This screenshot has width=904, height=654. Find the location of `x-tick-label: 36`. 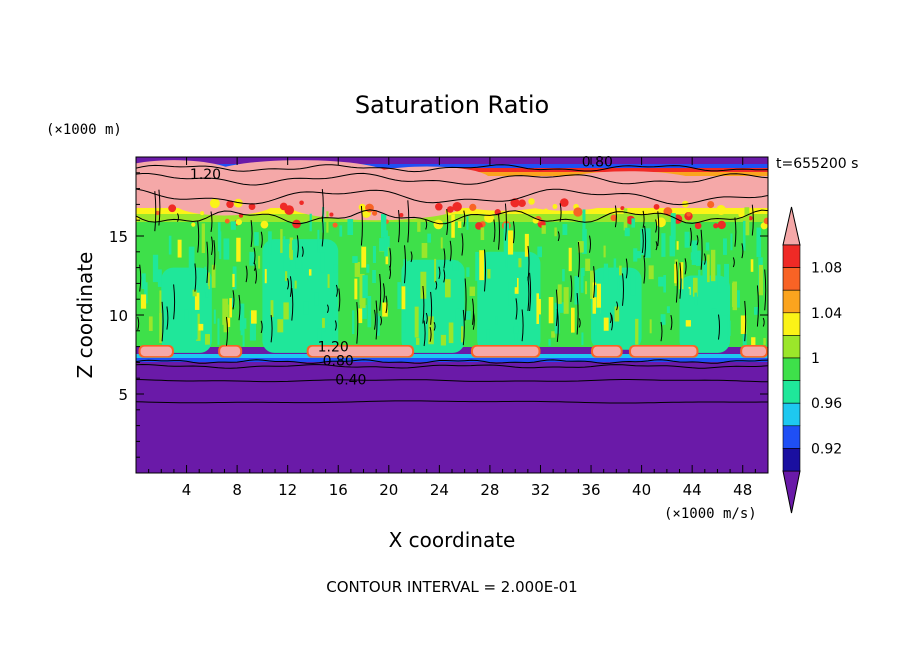

x-tick-label: 36 is located at coordinates (590, 490).